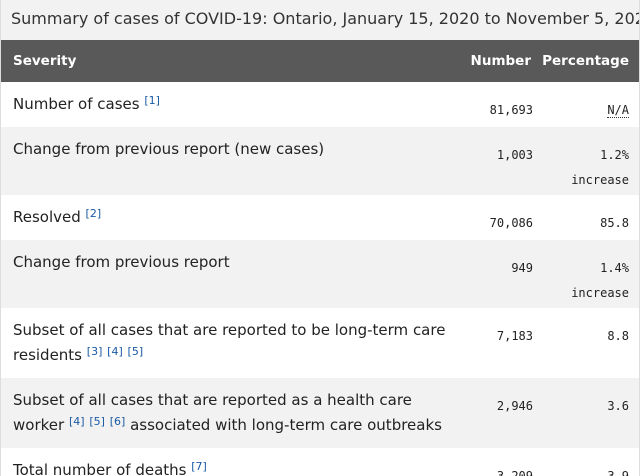  What do you see at coordinates (76, 104) in the screenshot?
I see `row-label: Number of cases` at bounding box center [76, 104].